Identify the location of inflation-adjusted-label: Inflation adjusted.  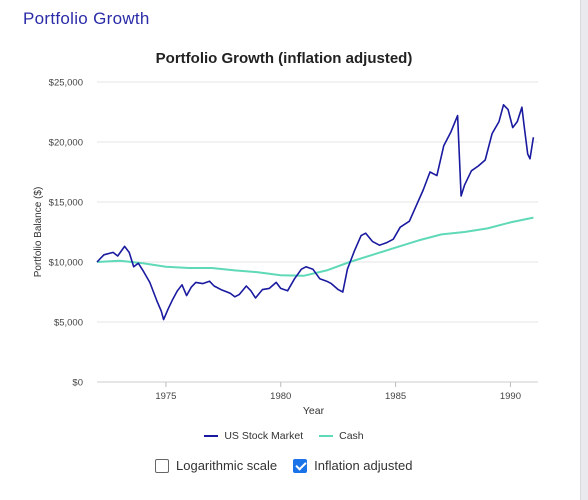
(363, 465).